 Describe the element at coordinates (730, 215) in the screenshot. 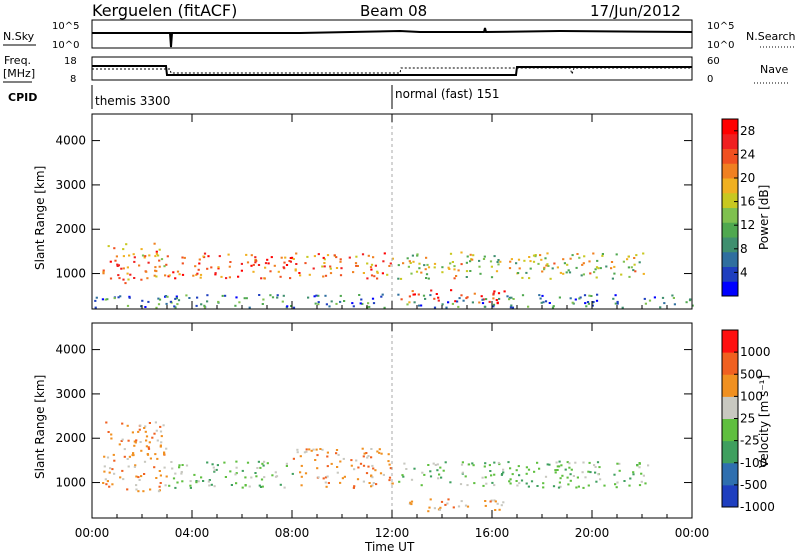

I see `colorbar-swatch` at that location.